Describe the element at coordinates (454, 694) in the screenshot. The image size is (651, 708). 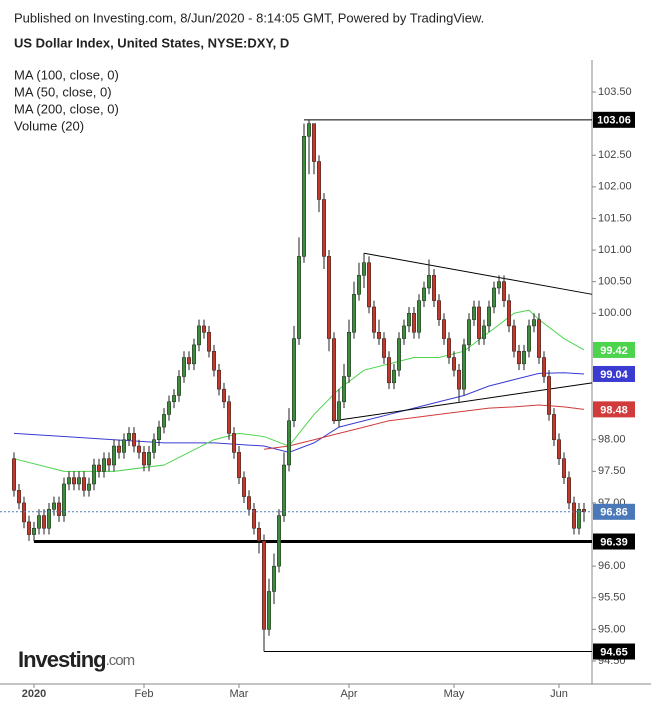
I see `x-tick-label: May` at that location.